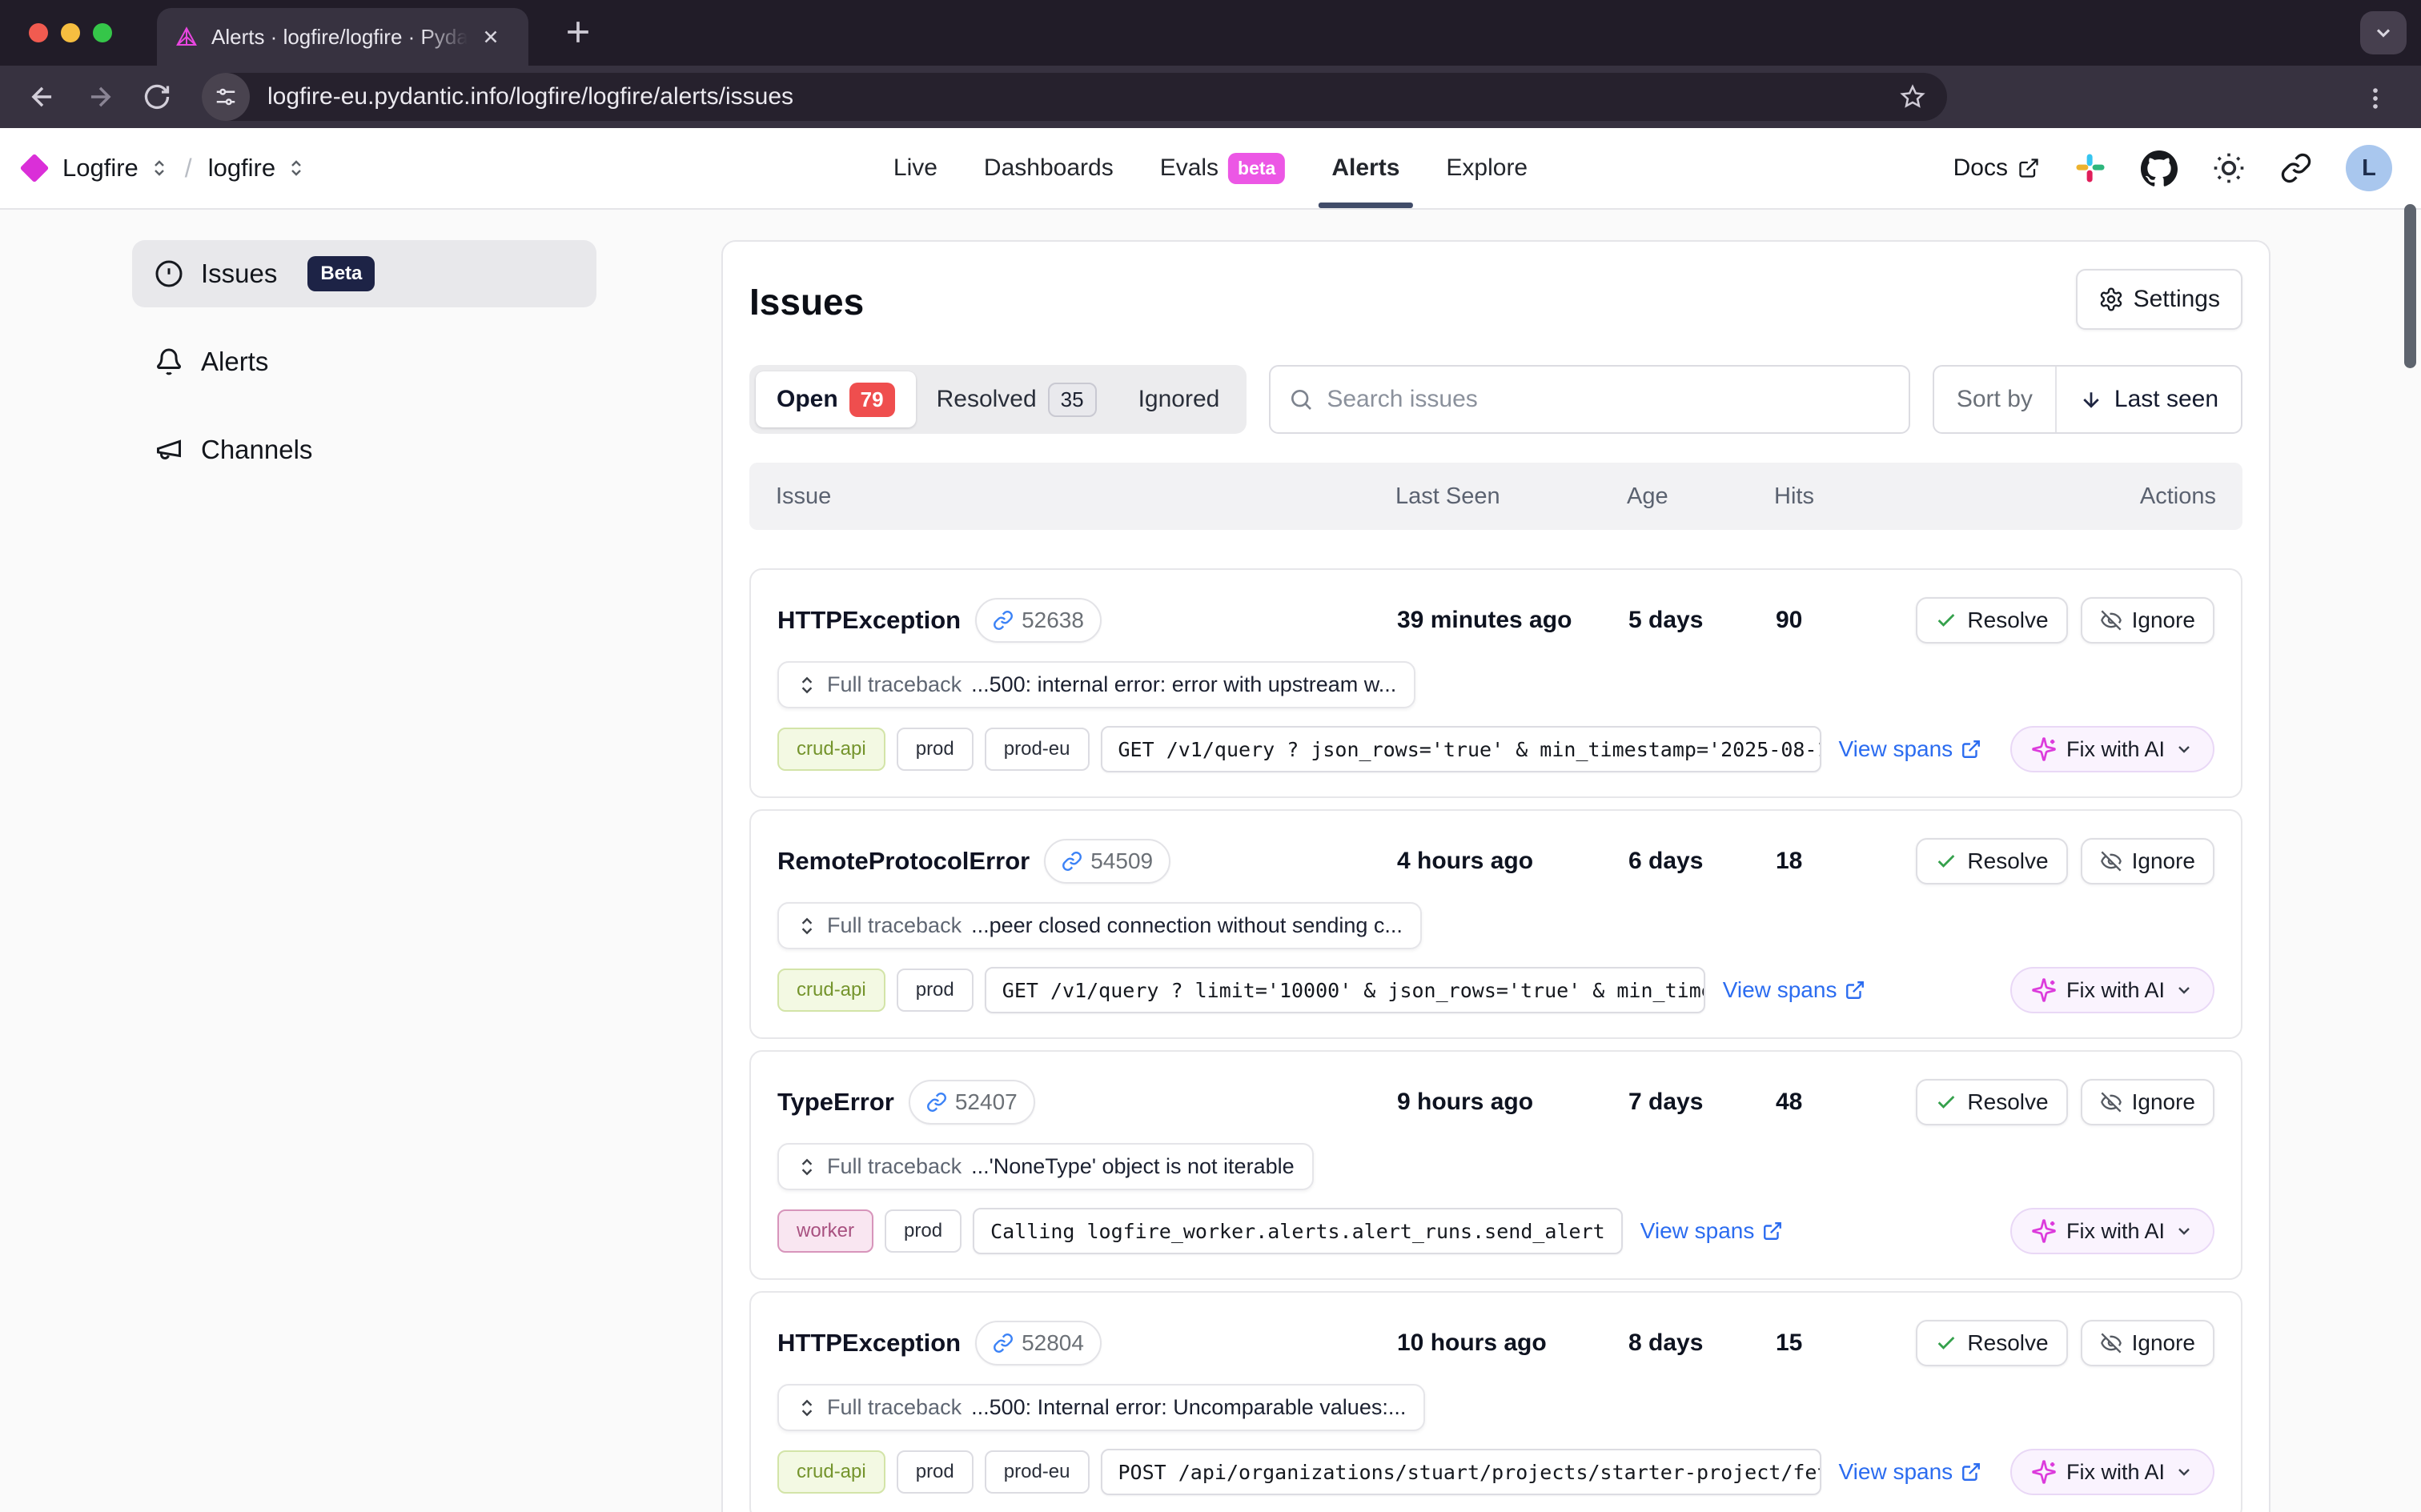 This screenshot has height=1512, width=2421. I want to click on sparkles-icon, so click(2044, 749).